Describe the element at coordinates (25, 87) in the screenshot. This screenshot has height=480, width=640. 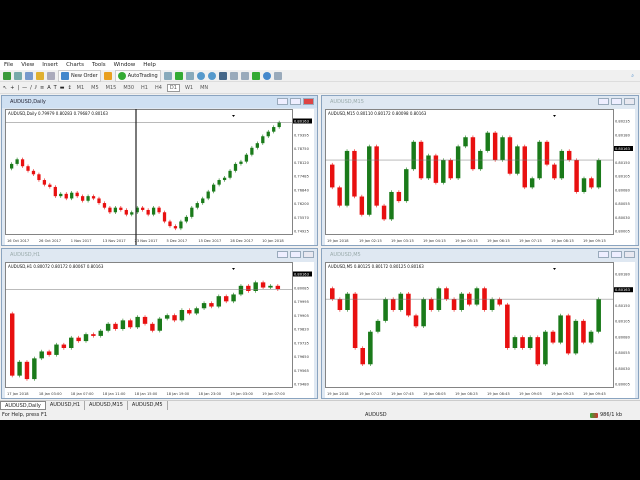
I see `horizontal-line-icon: —` at that location.